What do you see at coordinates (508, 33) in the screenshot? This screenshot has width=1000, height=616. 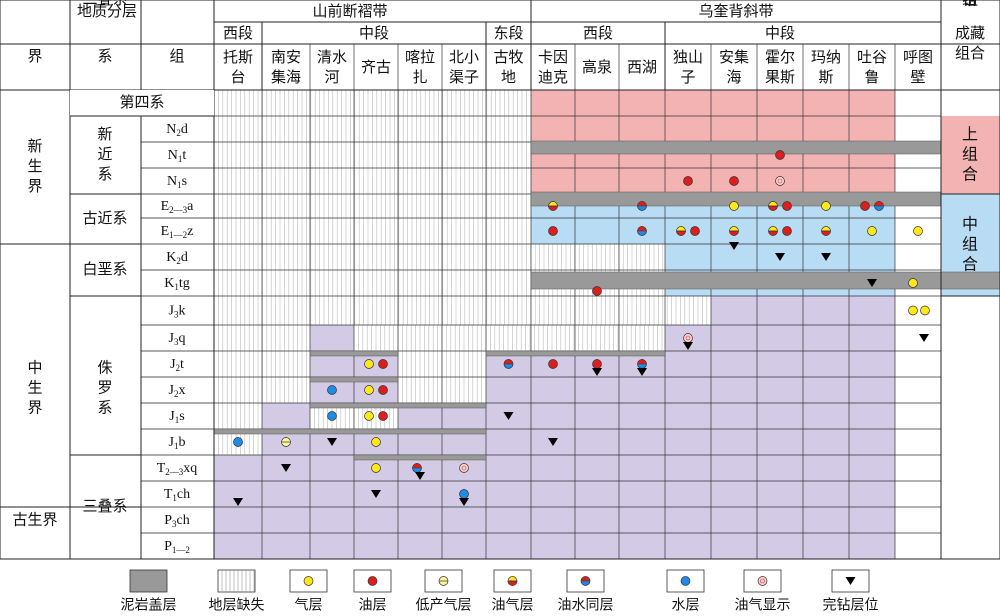 I see `segment-label: 东段` at bounding box center [508, 33].